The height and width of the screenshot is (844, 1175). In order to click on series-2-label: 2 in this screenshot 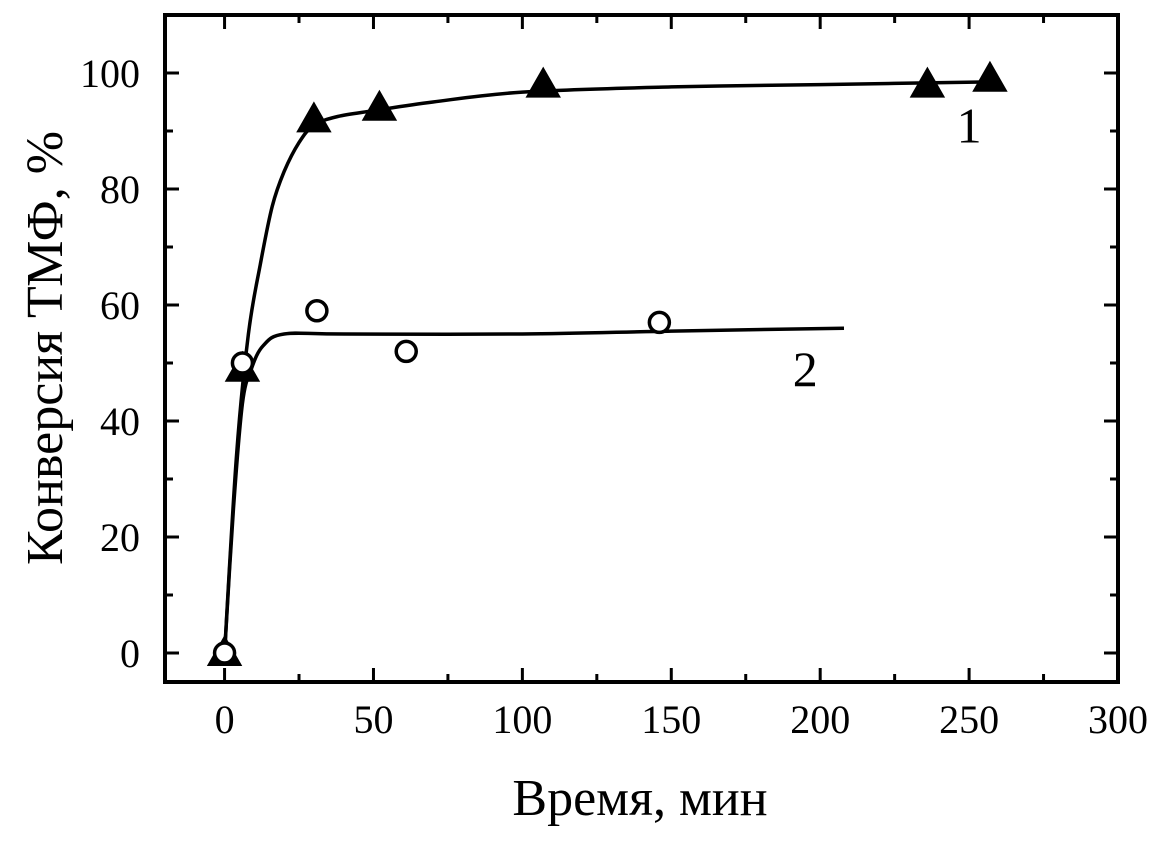, I will do `click(805, 369)`.